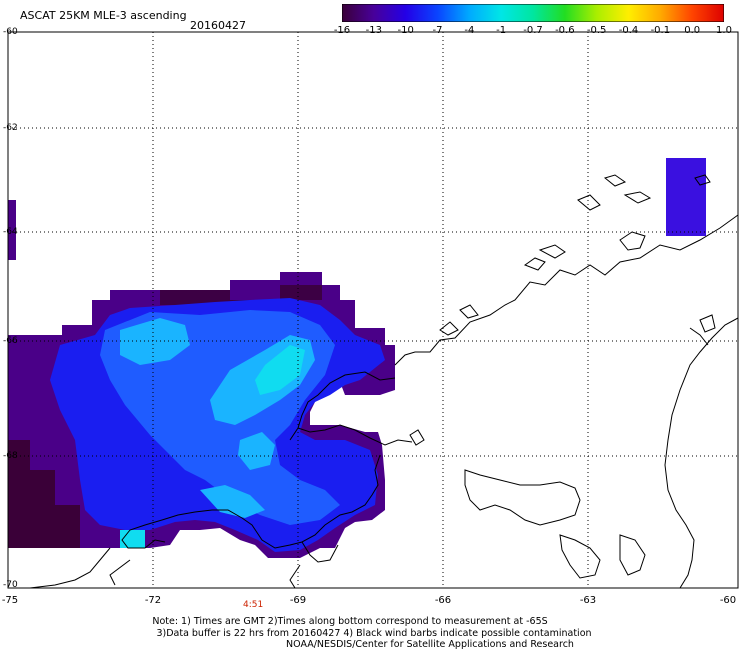  Describe the element at coordinates (10, 341) in the screenshot. I see `lat-label: -66` at that location.